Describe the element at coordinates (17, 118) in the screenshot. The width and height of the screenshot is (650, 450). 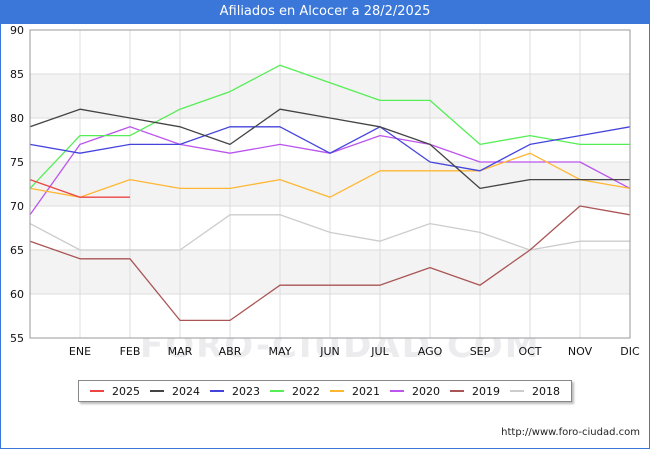
I see `y-tick-label: 80` at that location.